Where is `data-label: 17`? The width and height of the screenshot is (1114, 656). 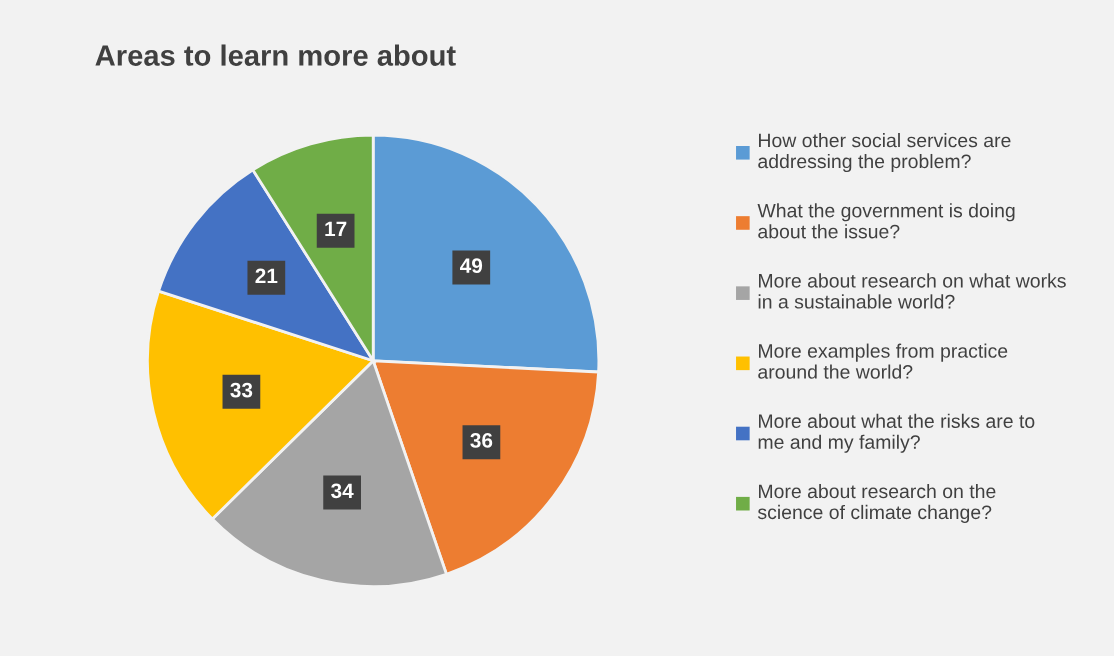 data-label: 17 is located at coordinates (336, 229).